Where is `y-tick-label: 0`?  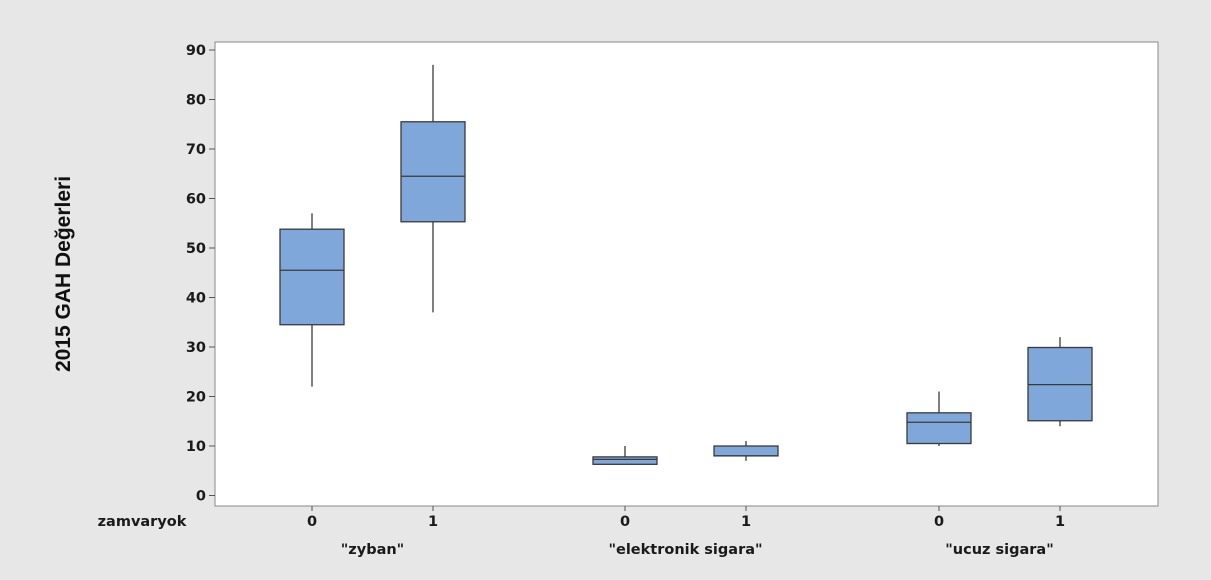 y-tick-label: 0 is located at coordinates (201, 497).